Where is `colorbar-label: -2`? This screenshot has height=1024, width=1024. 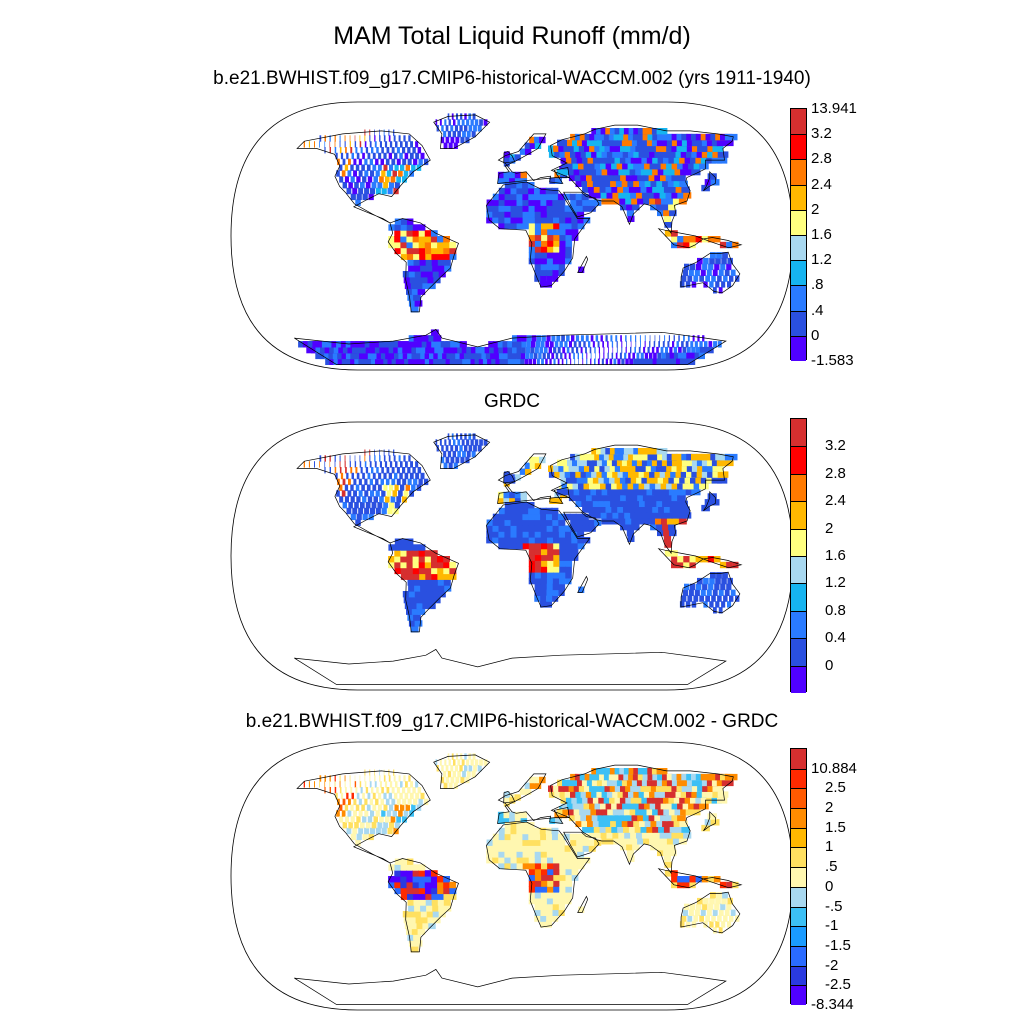 colorbar-label: -2 is located at coordinates (832, 965).